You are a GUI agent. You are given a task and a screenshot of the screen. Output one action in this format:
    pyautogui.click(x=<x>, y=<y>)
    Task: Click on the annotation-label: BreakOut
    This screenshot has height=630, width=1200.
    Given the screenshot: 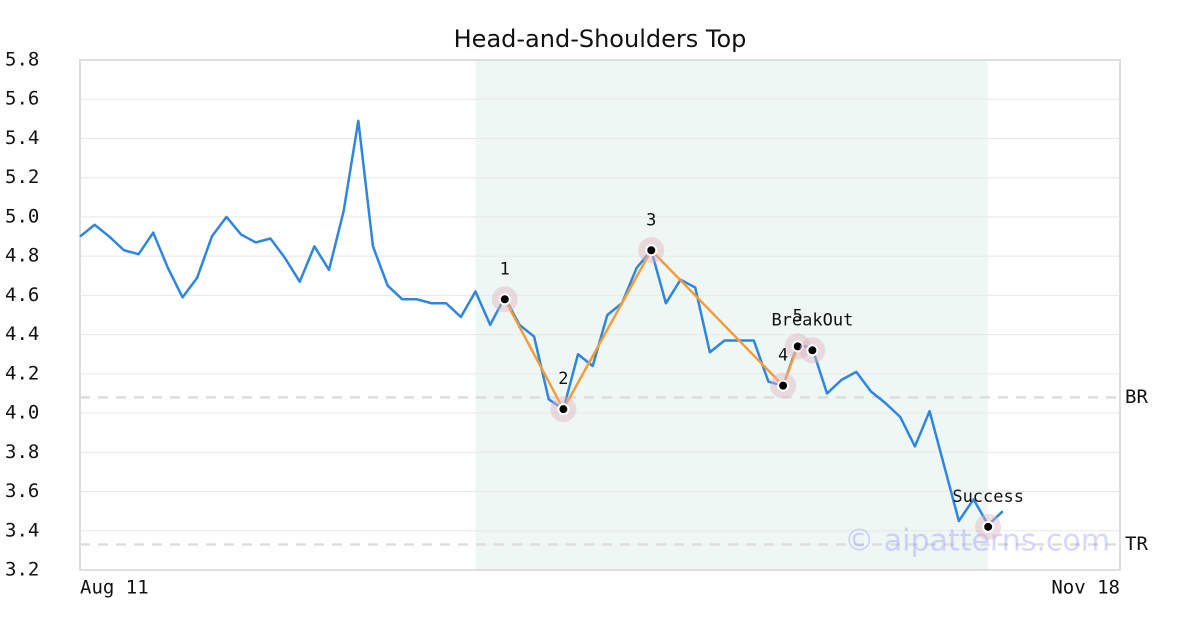 What is the action you would take?
    pyautogui.click(x=812, y=320)
    